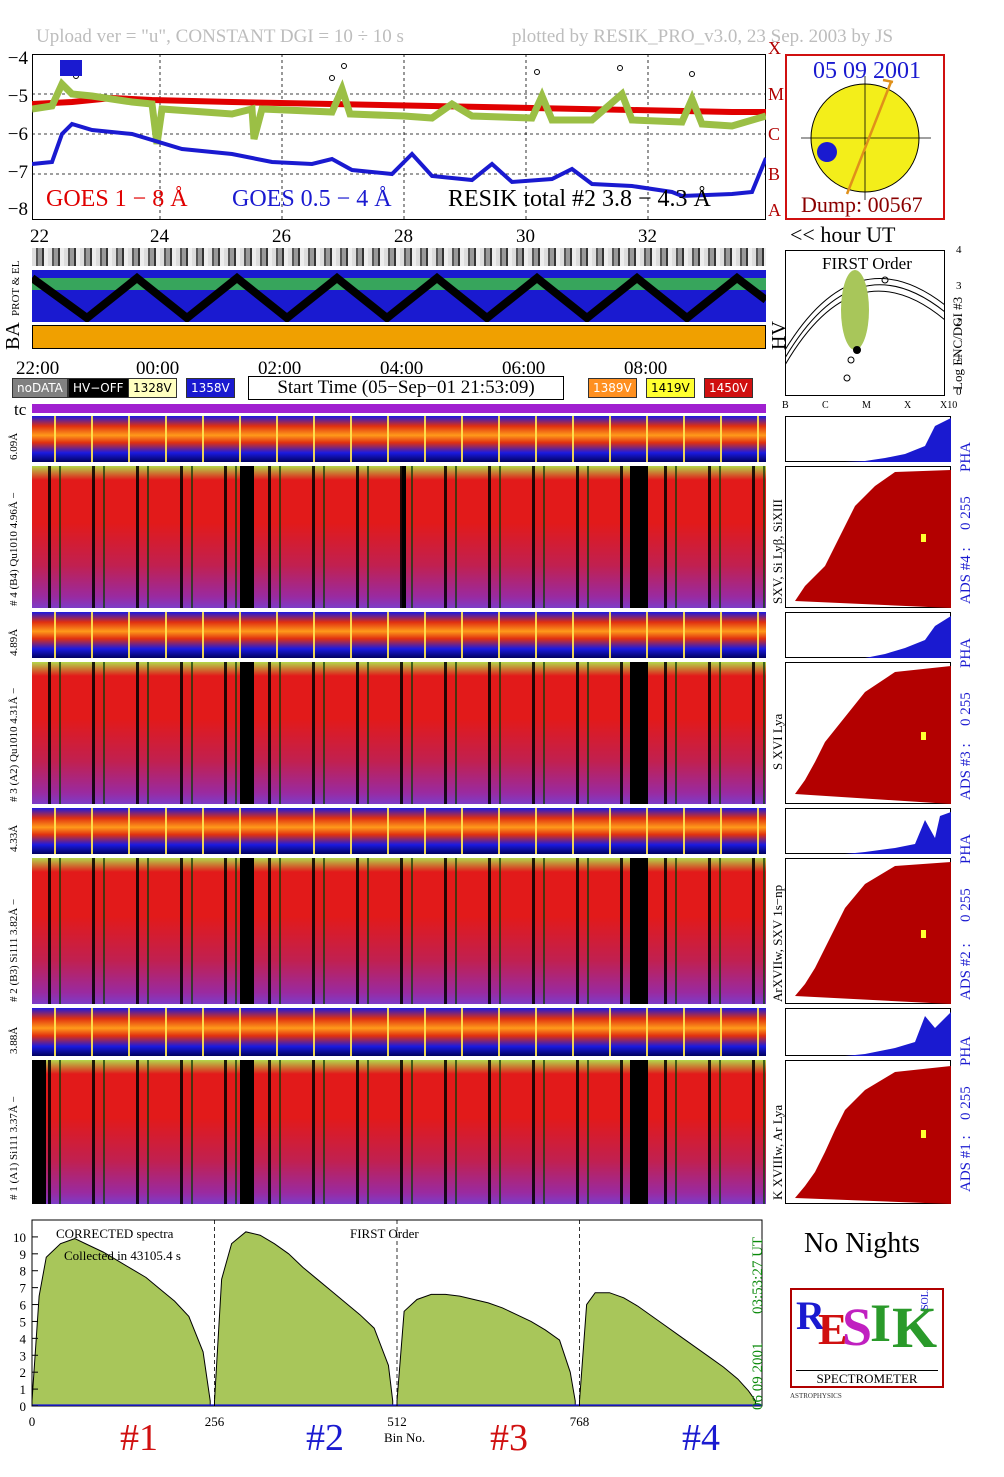  Describe the element at coordinates (862, 1243) in the screenshot. I see `no-nights: No Nights` at that location.